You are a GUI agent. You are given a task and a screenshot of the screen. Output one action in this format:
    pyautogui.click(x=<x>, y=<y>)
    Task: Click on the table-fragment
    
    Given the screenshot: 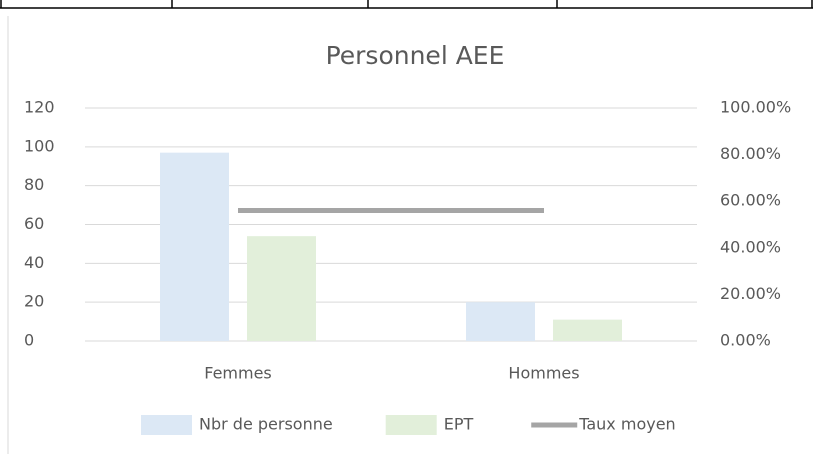 What is the action you would take?
    pyautogui.click(x=406, y=4)
    